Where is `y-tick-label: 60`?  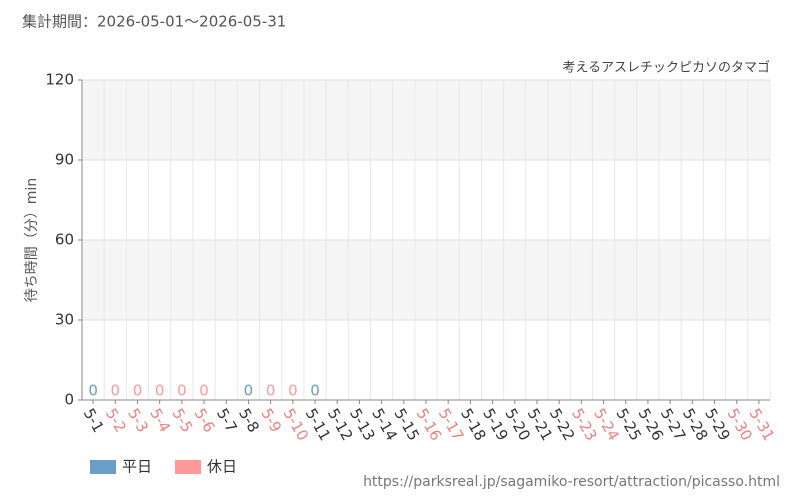 y-tick-label: 60 is located at coordinates (64, 240).